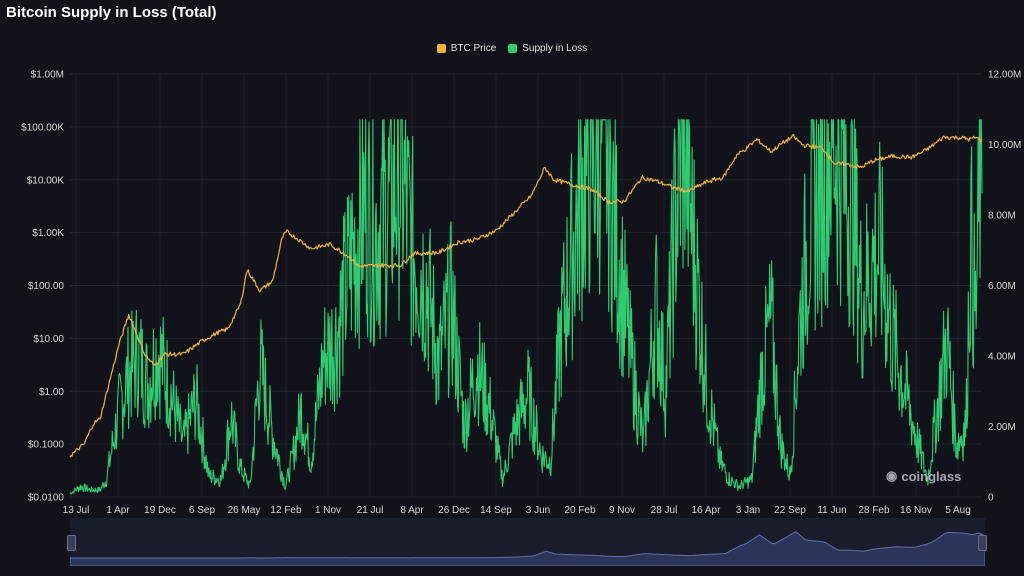  I want to click on x-tick-label: 20 Feb, so click(580, 510).